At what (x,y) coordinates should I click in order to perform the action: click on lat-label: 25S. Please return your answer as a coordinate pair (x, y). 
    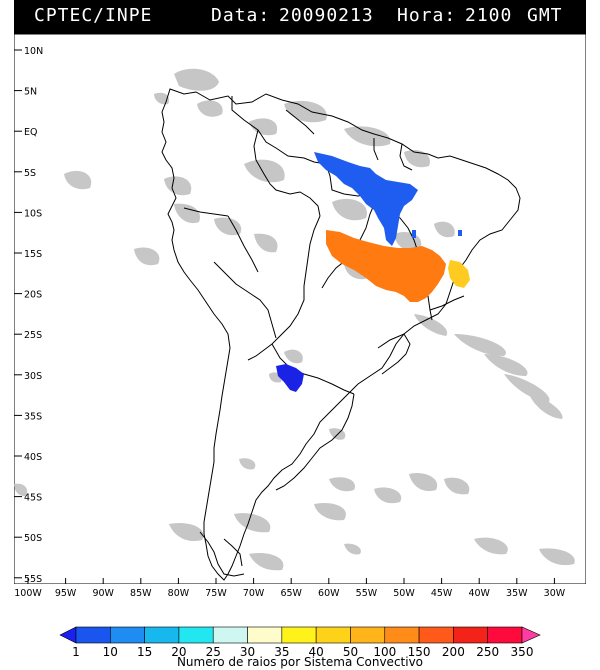
    Looking at the image, I should click on (33, 335).